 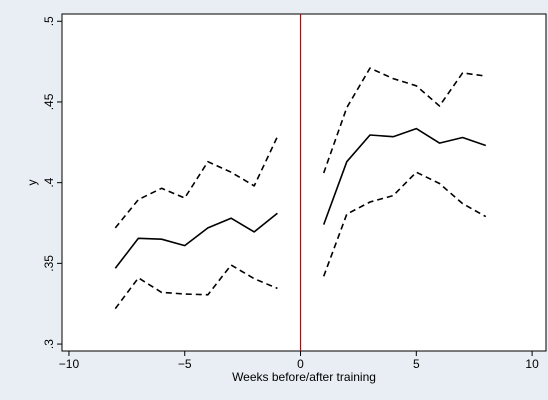 What do you see at coordinates (304, 377) in the screenshot?
I see `x-axis-label: Weeks before/after training` at bounding box center [304, 377].